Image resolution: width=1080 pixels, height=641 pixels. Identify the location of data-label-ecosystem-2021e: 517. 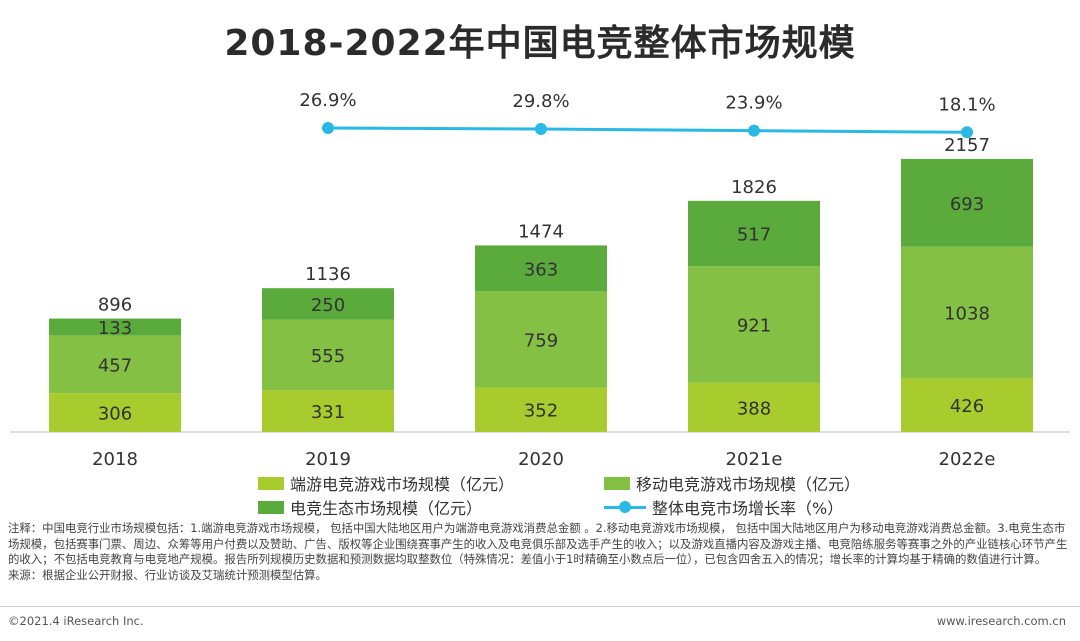
(754, 235).